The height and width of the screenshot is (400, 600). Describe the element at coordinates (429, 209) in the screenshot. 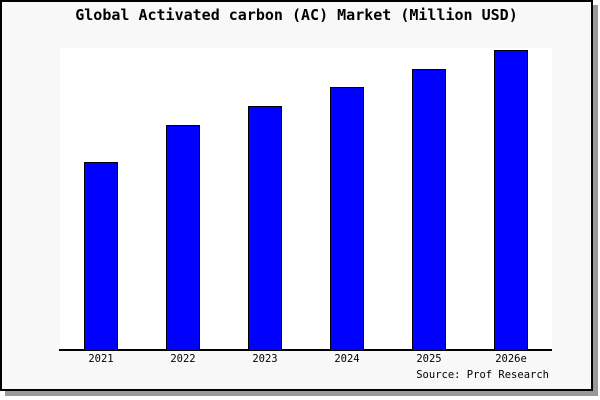

I see `bar-2025` at that location.